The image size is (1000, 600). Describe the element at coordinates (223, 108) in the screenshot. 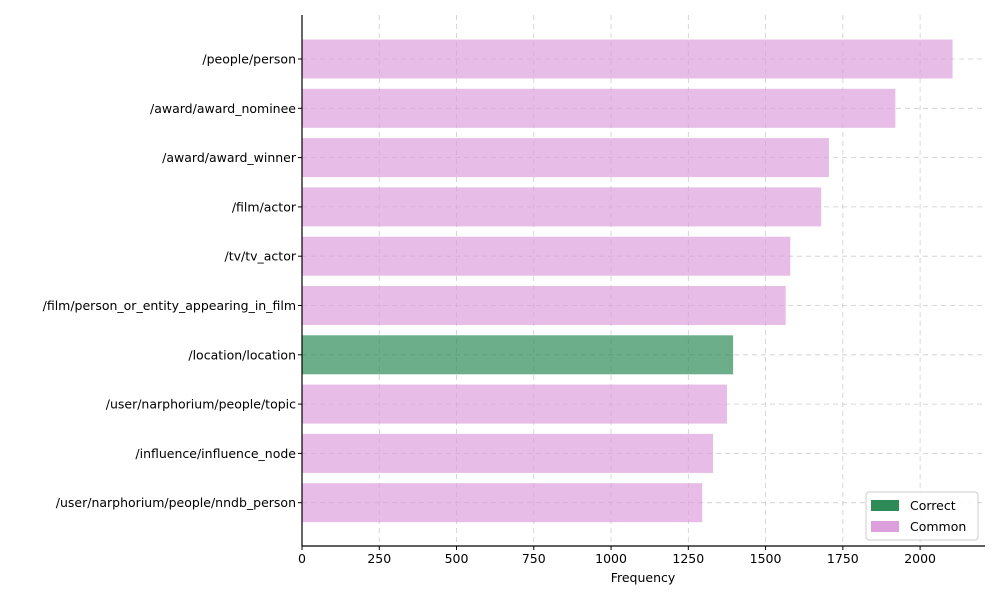

I see `y-tick-label: /award/award_nominee` at that location.